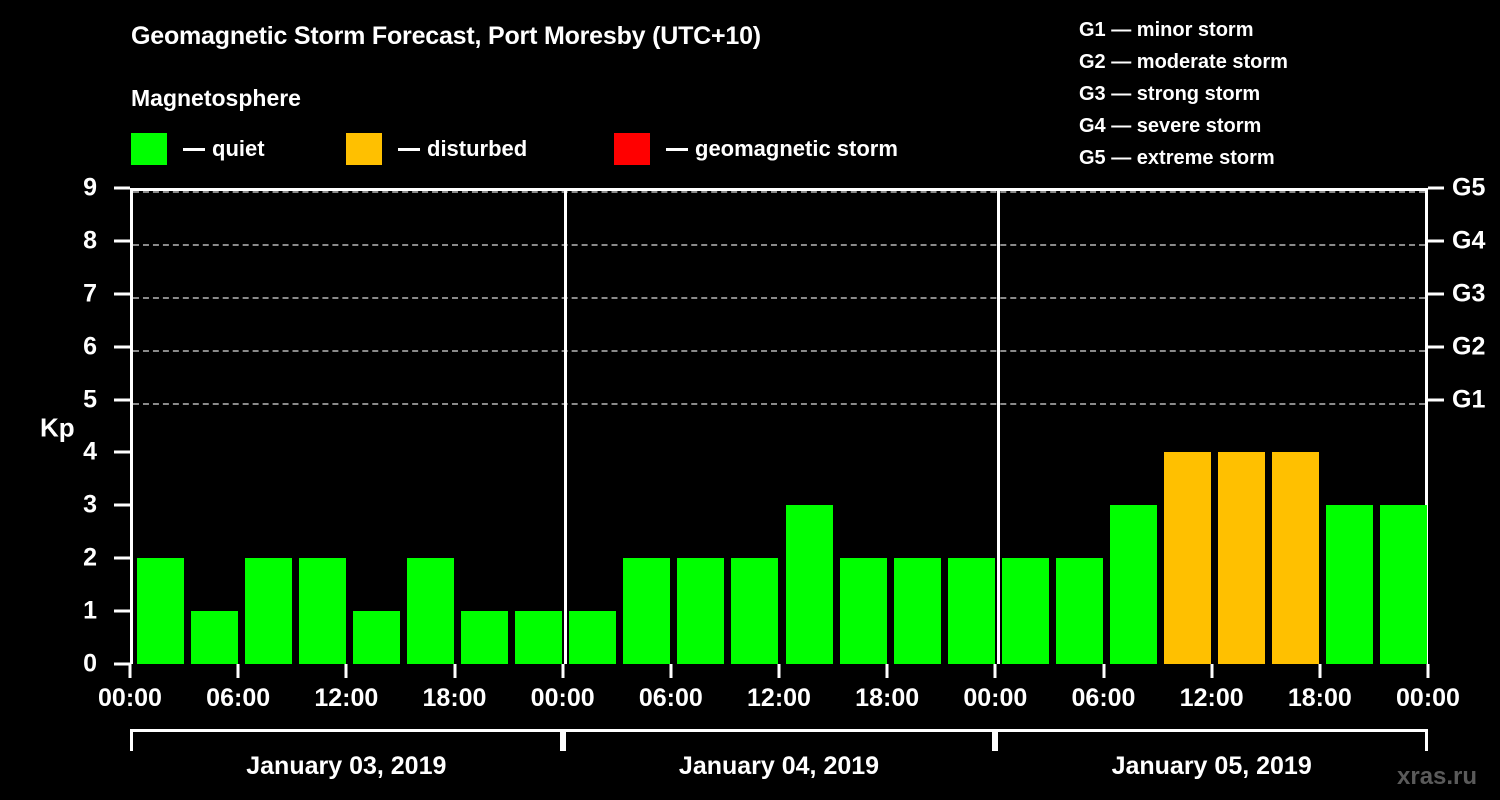 The image size is (1500, 800). Describe the element at coordinates (1437, 776) in the screenshot. I see `watermark: xras.ru` at that location.